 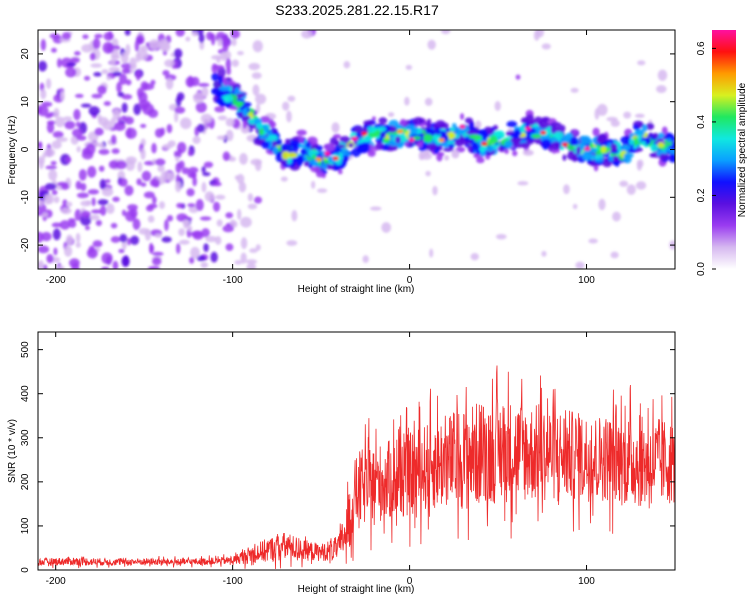 What do you see at coordinates (462, 126) in the screenshot?
I see `spectrogram-peak-cell` at bounding box center [462, 126].